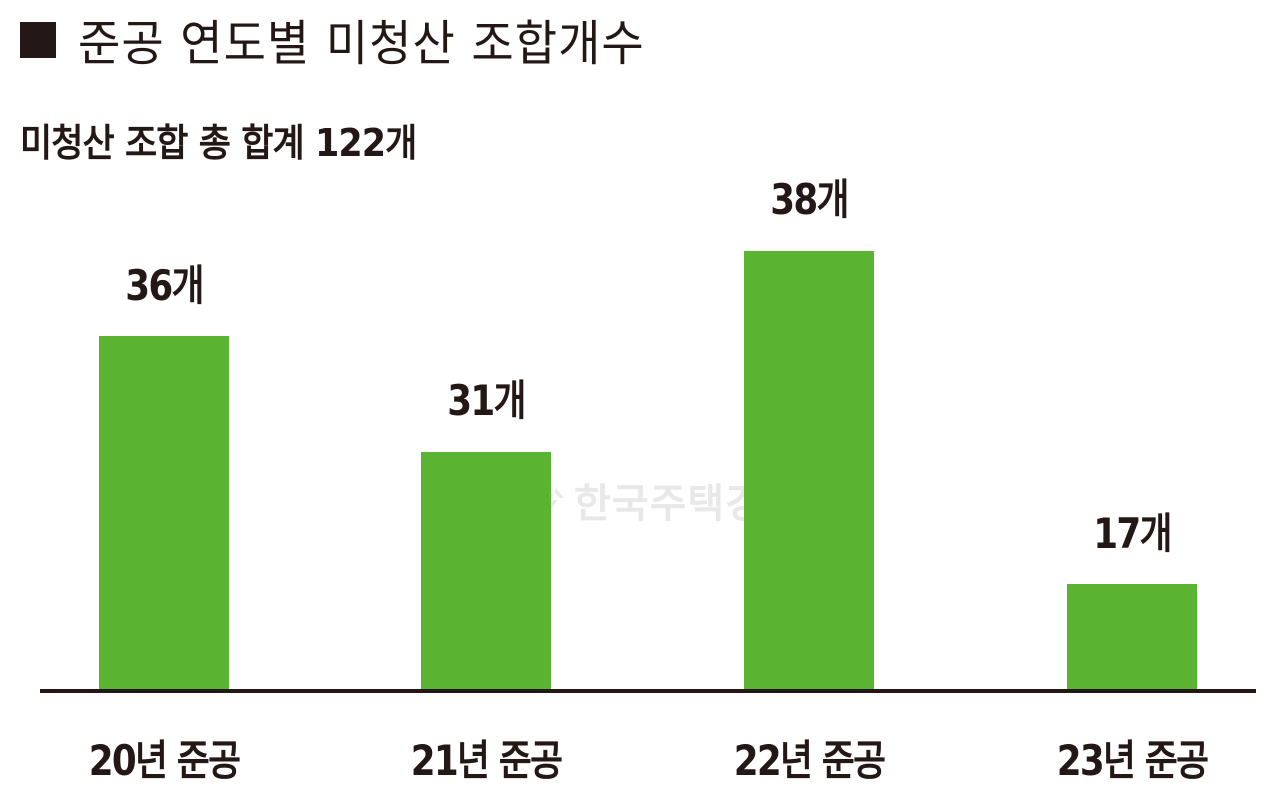 The width and height of the screenshot is (1280, 801). I want to click on x-axis-label: 21년 준공, so click(486, 760).